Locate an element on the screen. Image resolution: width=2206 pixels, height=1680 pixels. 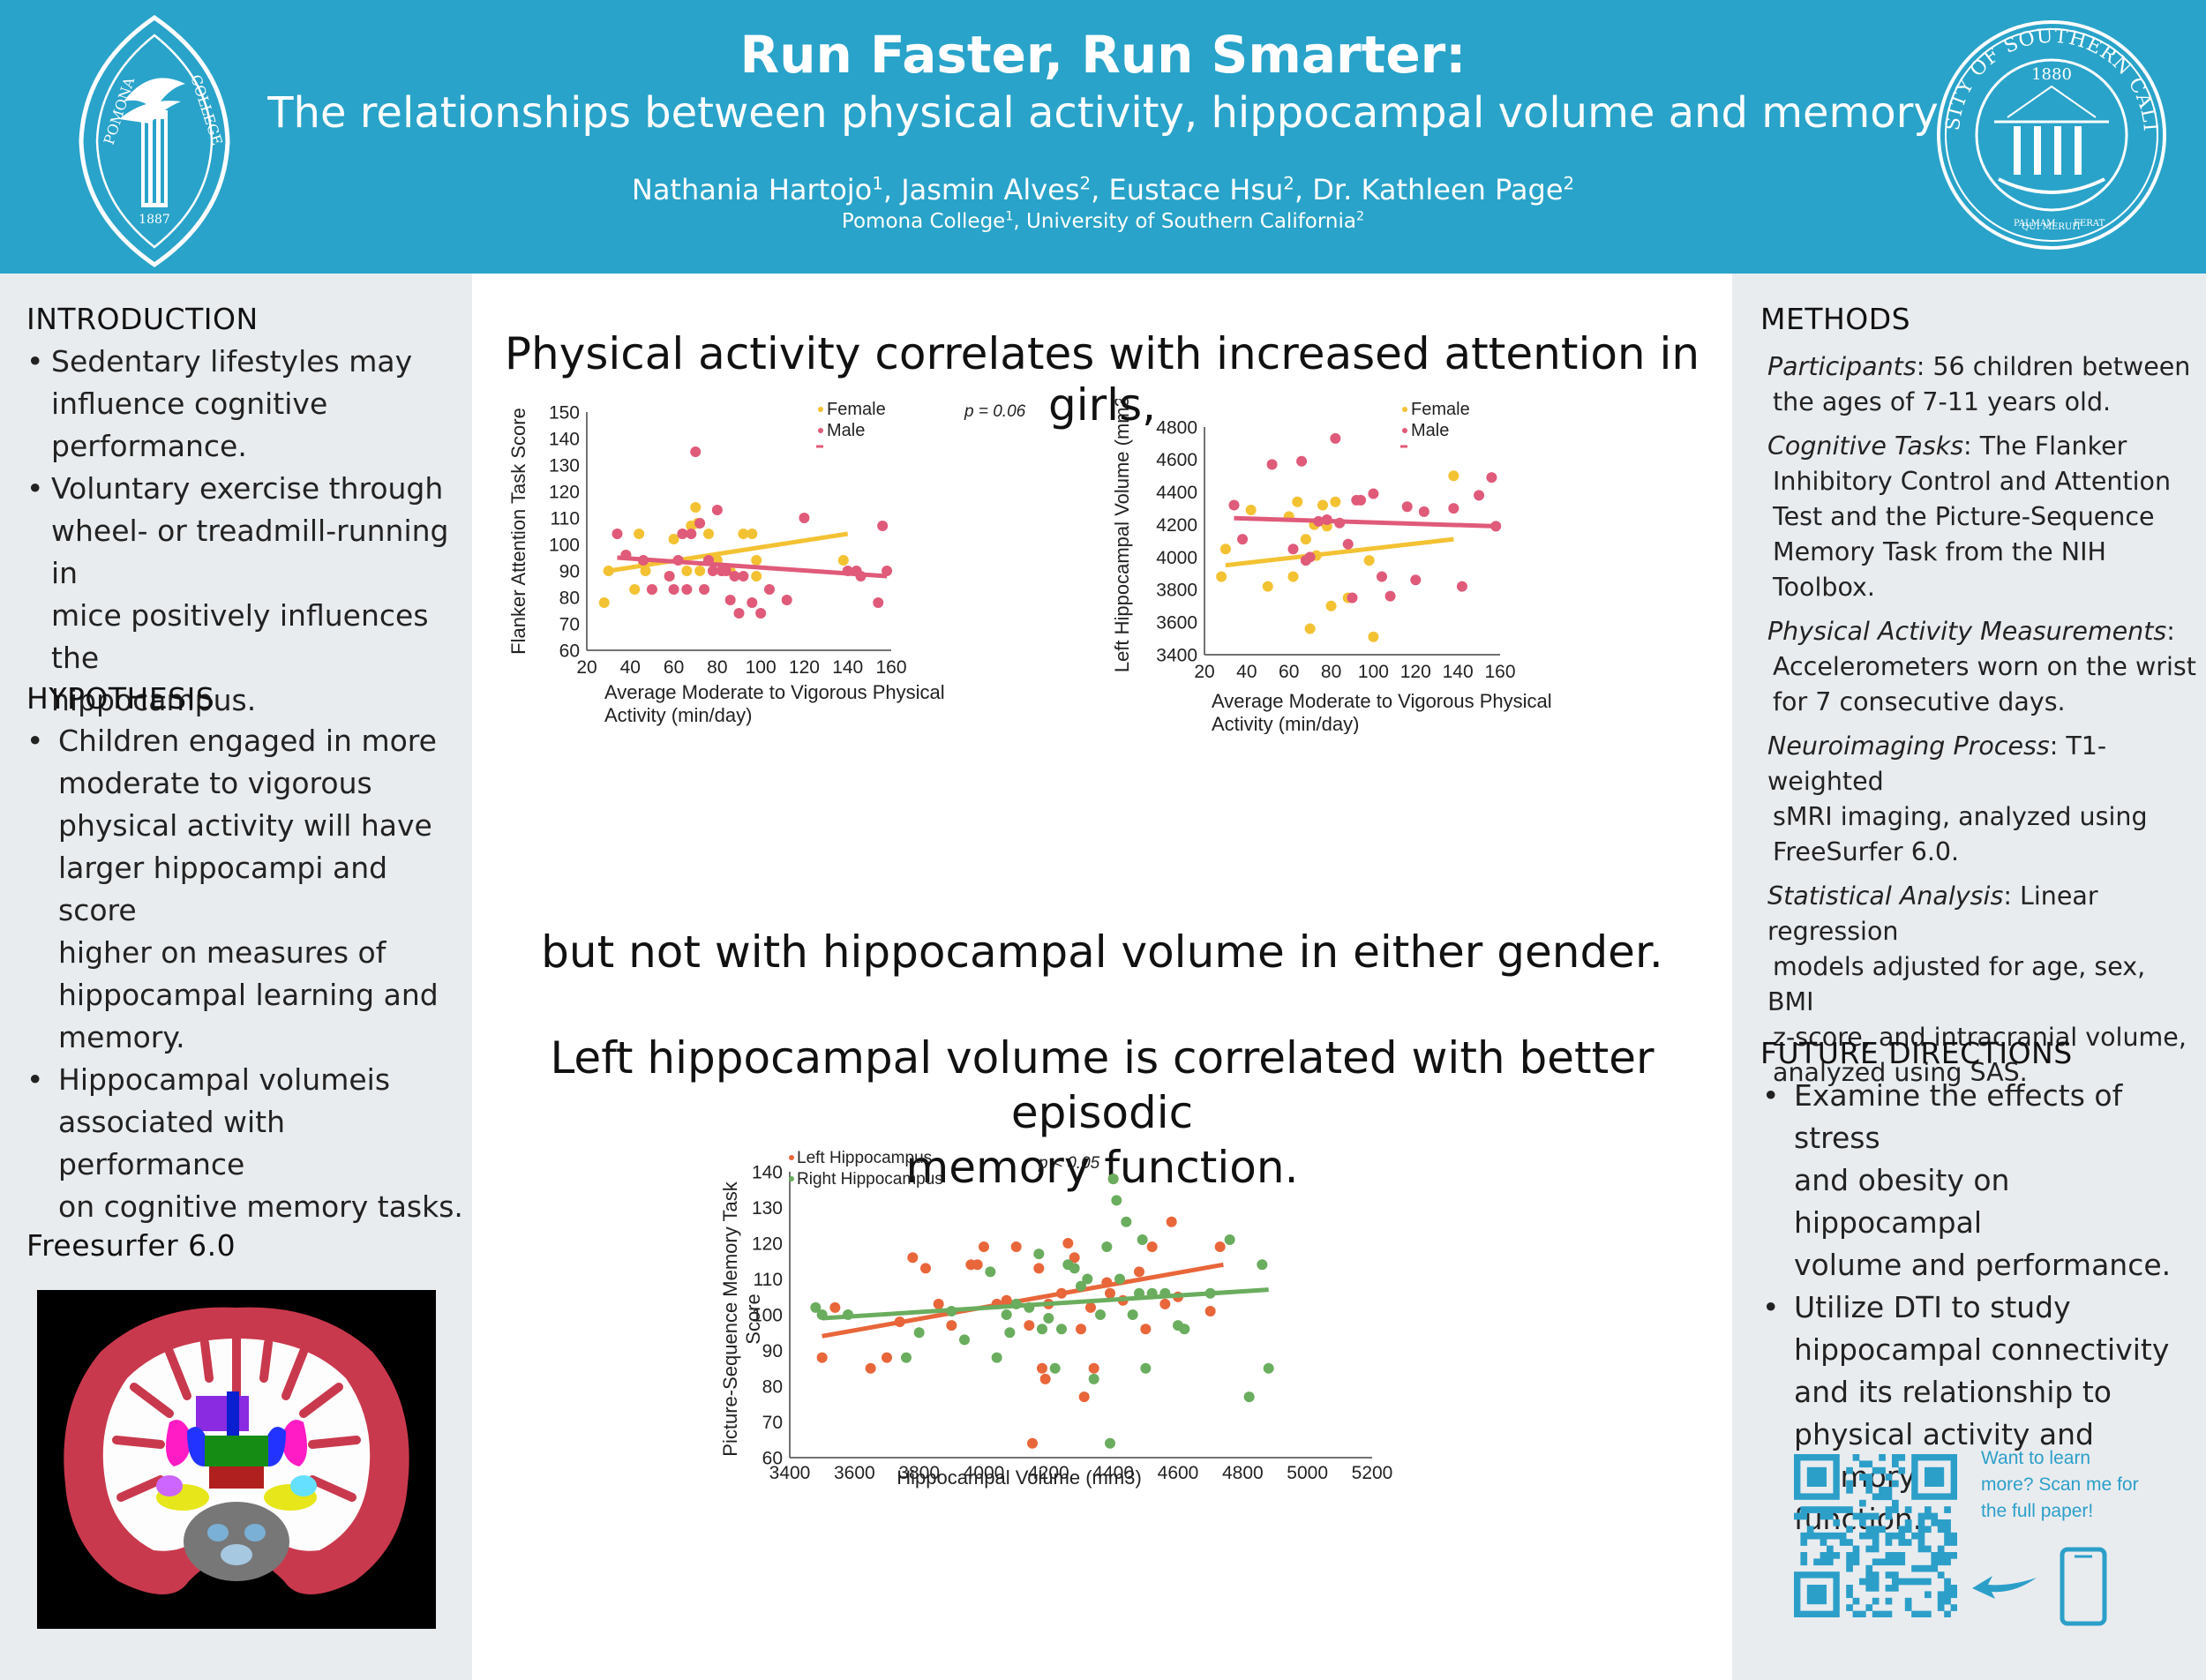
y-tick-label: 60 is located at coordinates (569, 651).